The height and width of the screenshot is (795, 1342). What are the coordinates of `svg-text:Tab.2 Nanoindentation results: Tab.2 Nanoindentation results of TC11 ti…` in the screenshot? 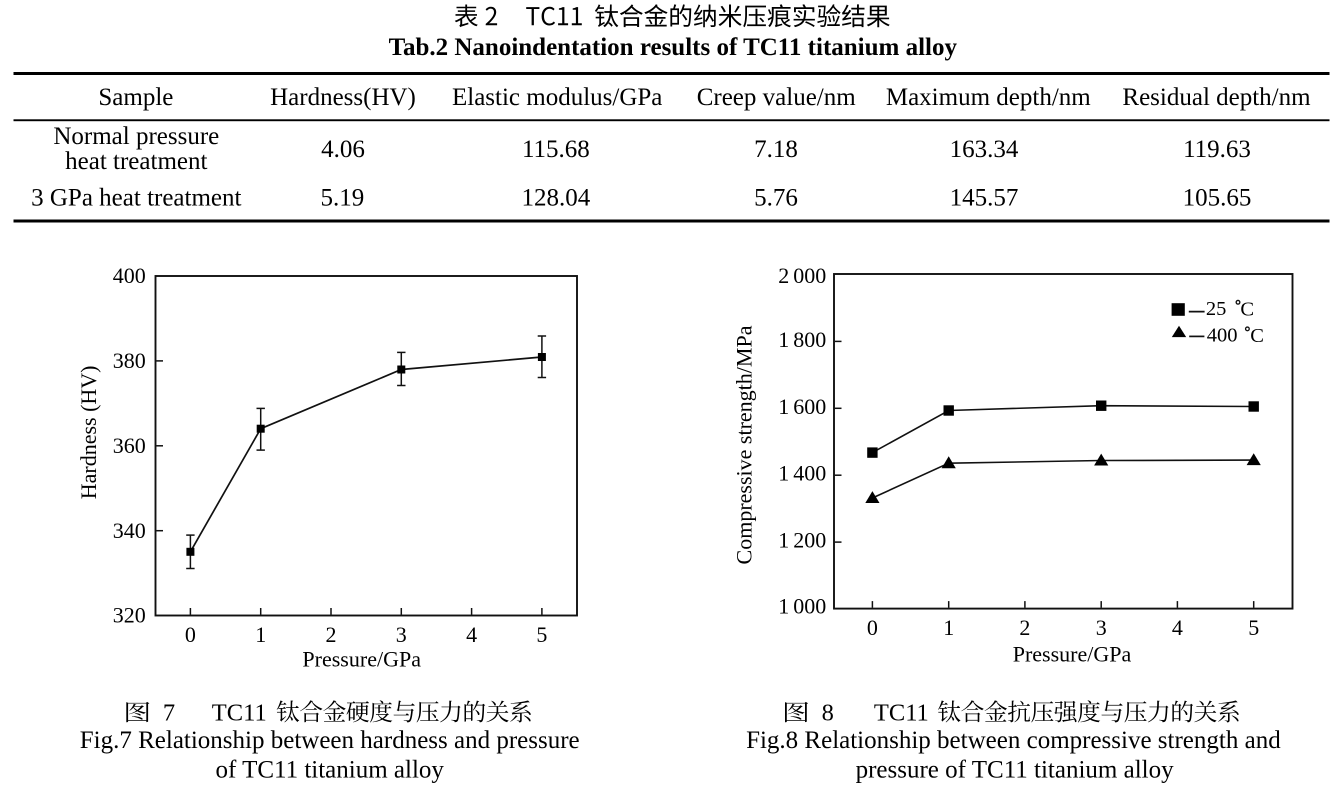 It's located at (673, 47).